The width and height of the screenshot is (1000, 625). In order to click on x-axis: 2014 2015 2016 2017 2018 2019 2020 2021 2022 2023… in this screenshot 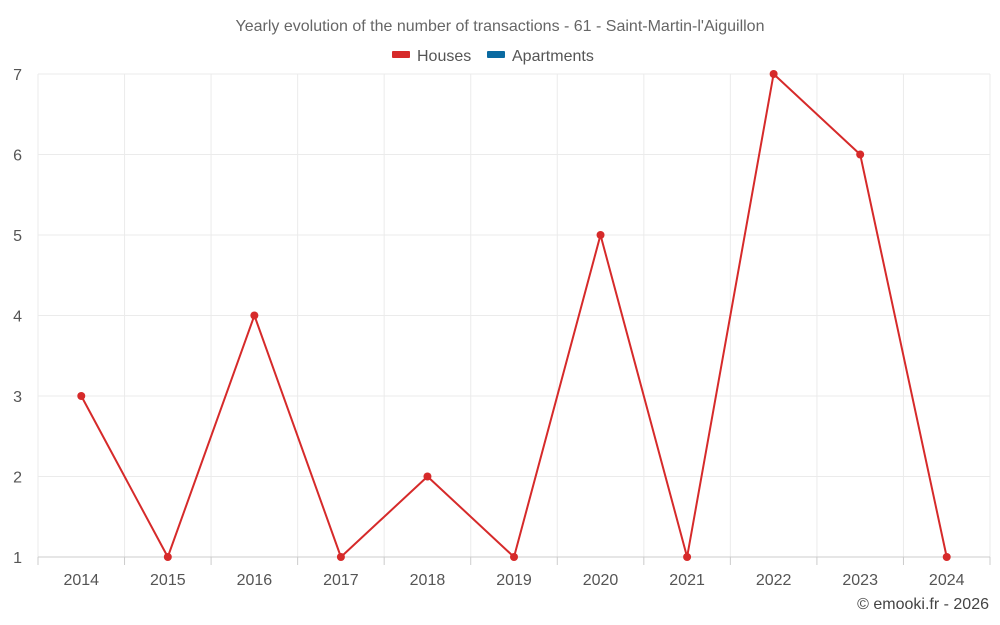, I will do `click(514, 572)`.